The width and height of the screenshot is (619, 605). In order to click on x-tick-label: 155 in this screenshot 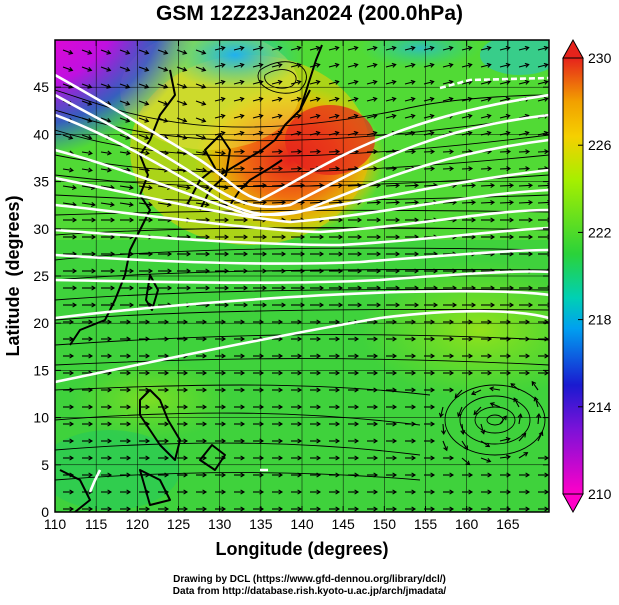, I will do `click(426, 524)`.